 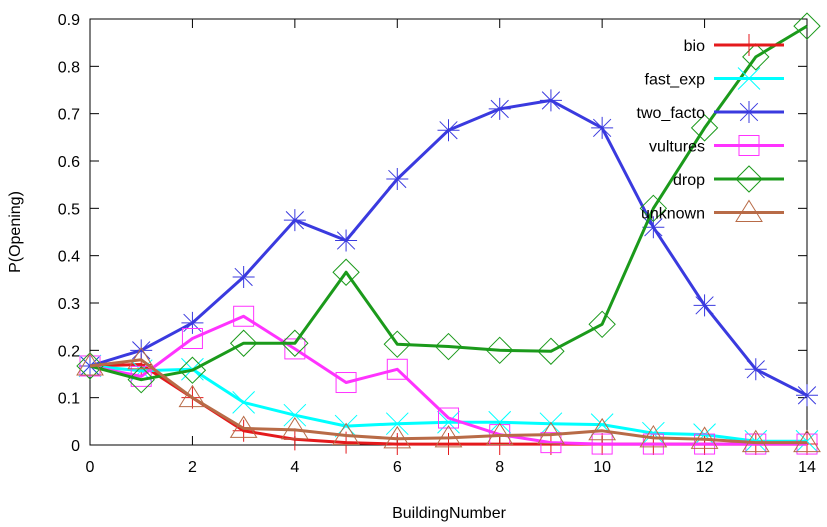 What do you see at coordinates (69, 115) in the screenshot?
I see `y-tick-label: 0.7` at bounding box center [69, 115].